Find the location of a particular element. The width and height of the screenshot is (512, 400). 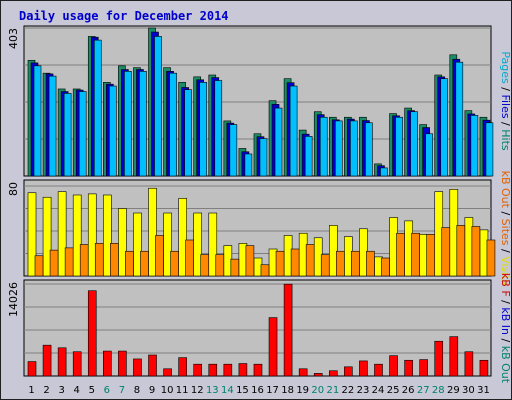

side-legend: kB F / kB In / kB Out is located at coordinates (505, 328).